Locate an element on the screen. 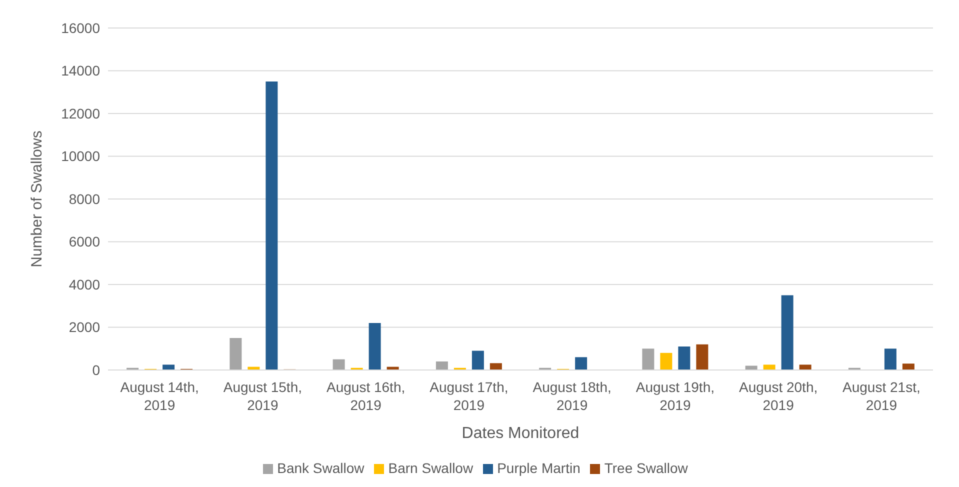  y-tick-label: 2000 is located at coordinates (84, 327).